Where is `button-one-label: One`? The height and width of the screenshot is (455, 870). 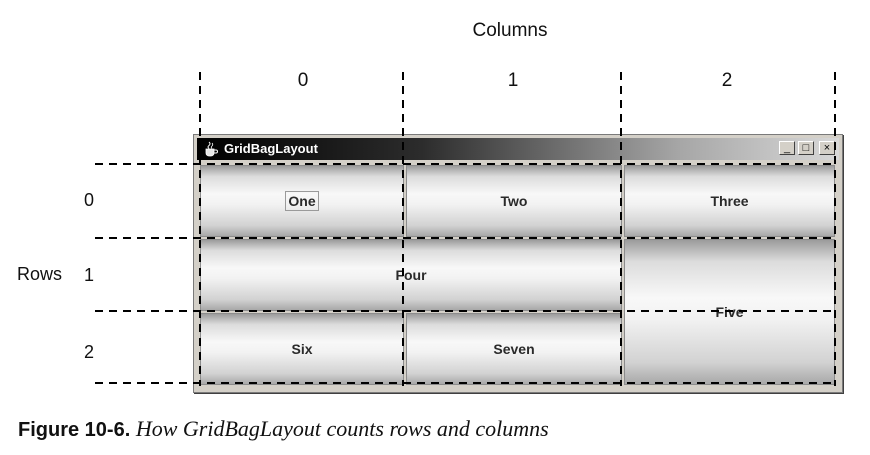
button-one-label: One is located at coordinates (302, 201).